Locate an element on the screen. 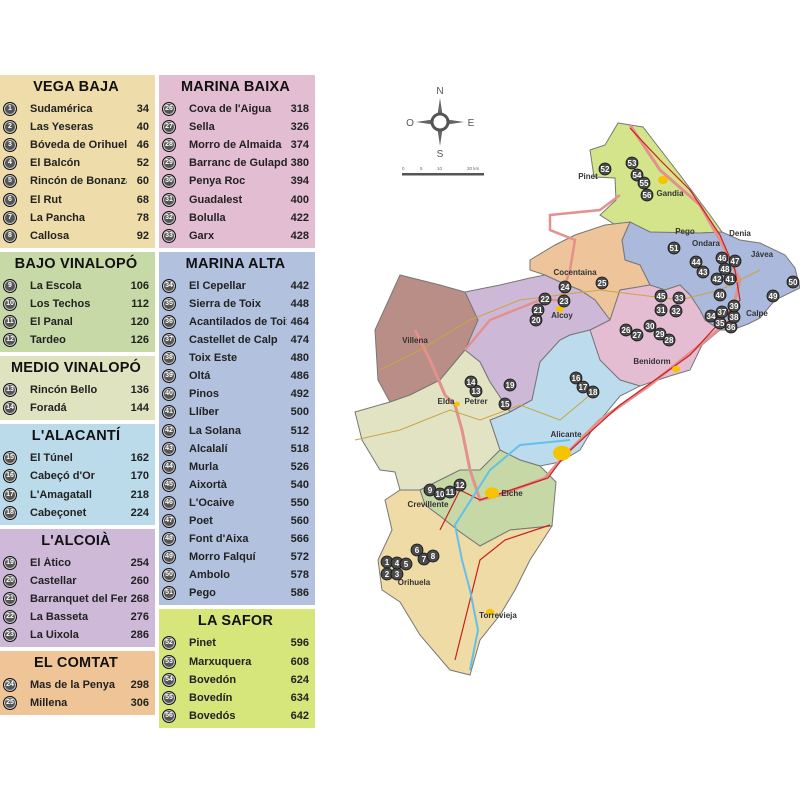  site-marker: 12 is located at coordinates (460, 485).